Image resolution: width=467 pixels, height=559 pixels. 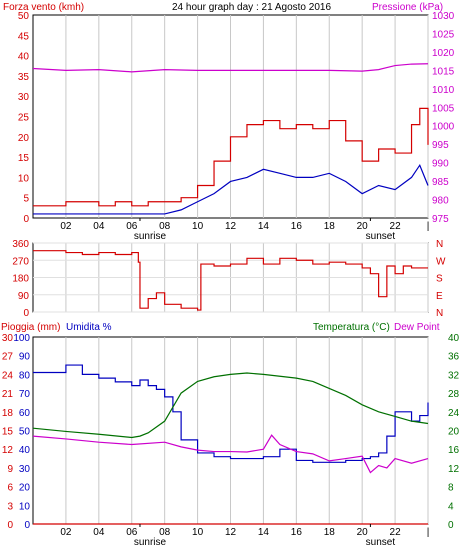 What do you see at coordinates (8, 394) in the screenshot?
I see `y-tick-label-rain: 21` at bounding box center [8, 394].